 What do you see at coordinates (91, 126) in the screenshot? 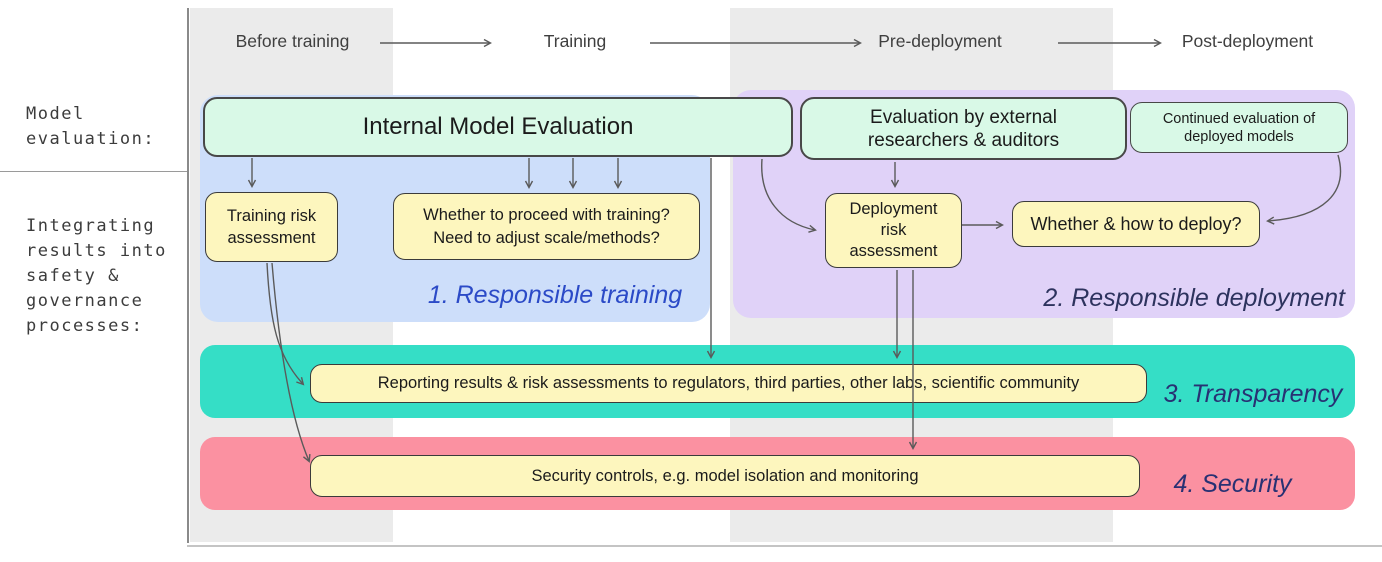
I see `model-evaluation-row-label: Model evaluation:` at bounding box center [91, 126].